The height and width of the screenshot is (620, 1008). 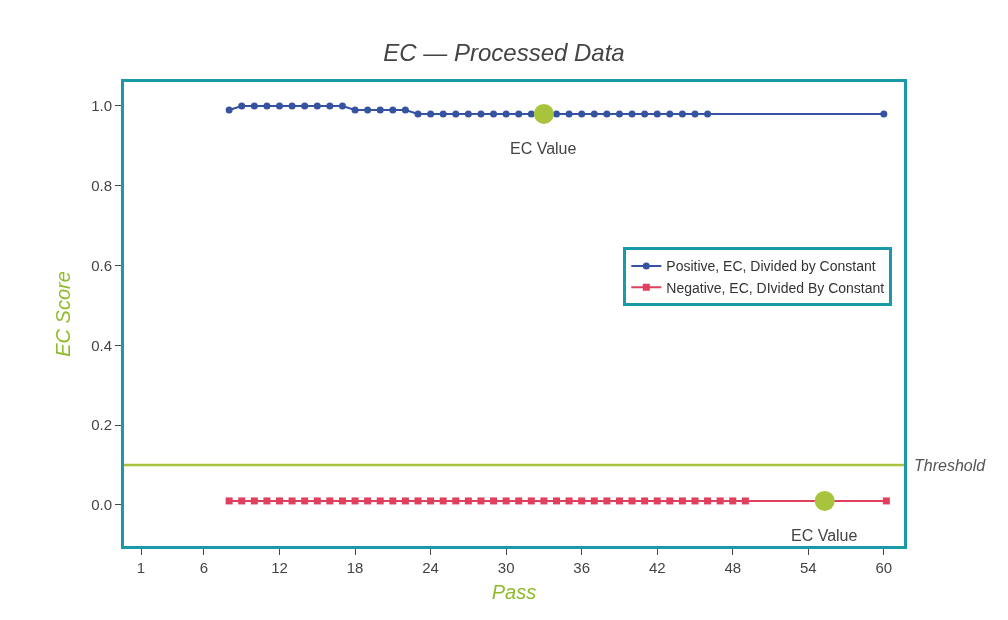 I want to click on y-tick-label: 0.6, so click(x=101, y=265).